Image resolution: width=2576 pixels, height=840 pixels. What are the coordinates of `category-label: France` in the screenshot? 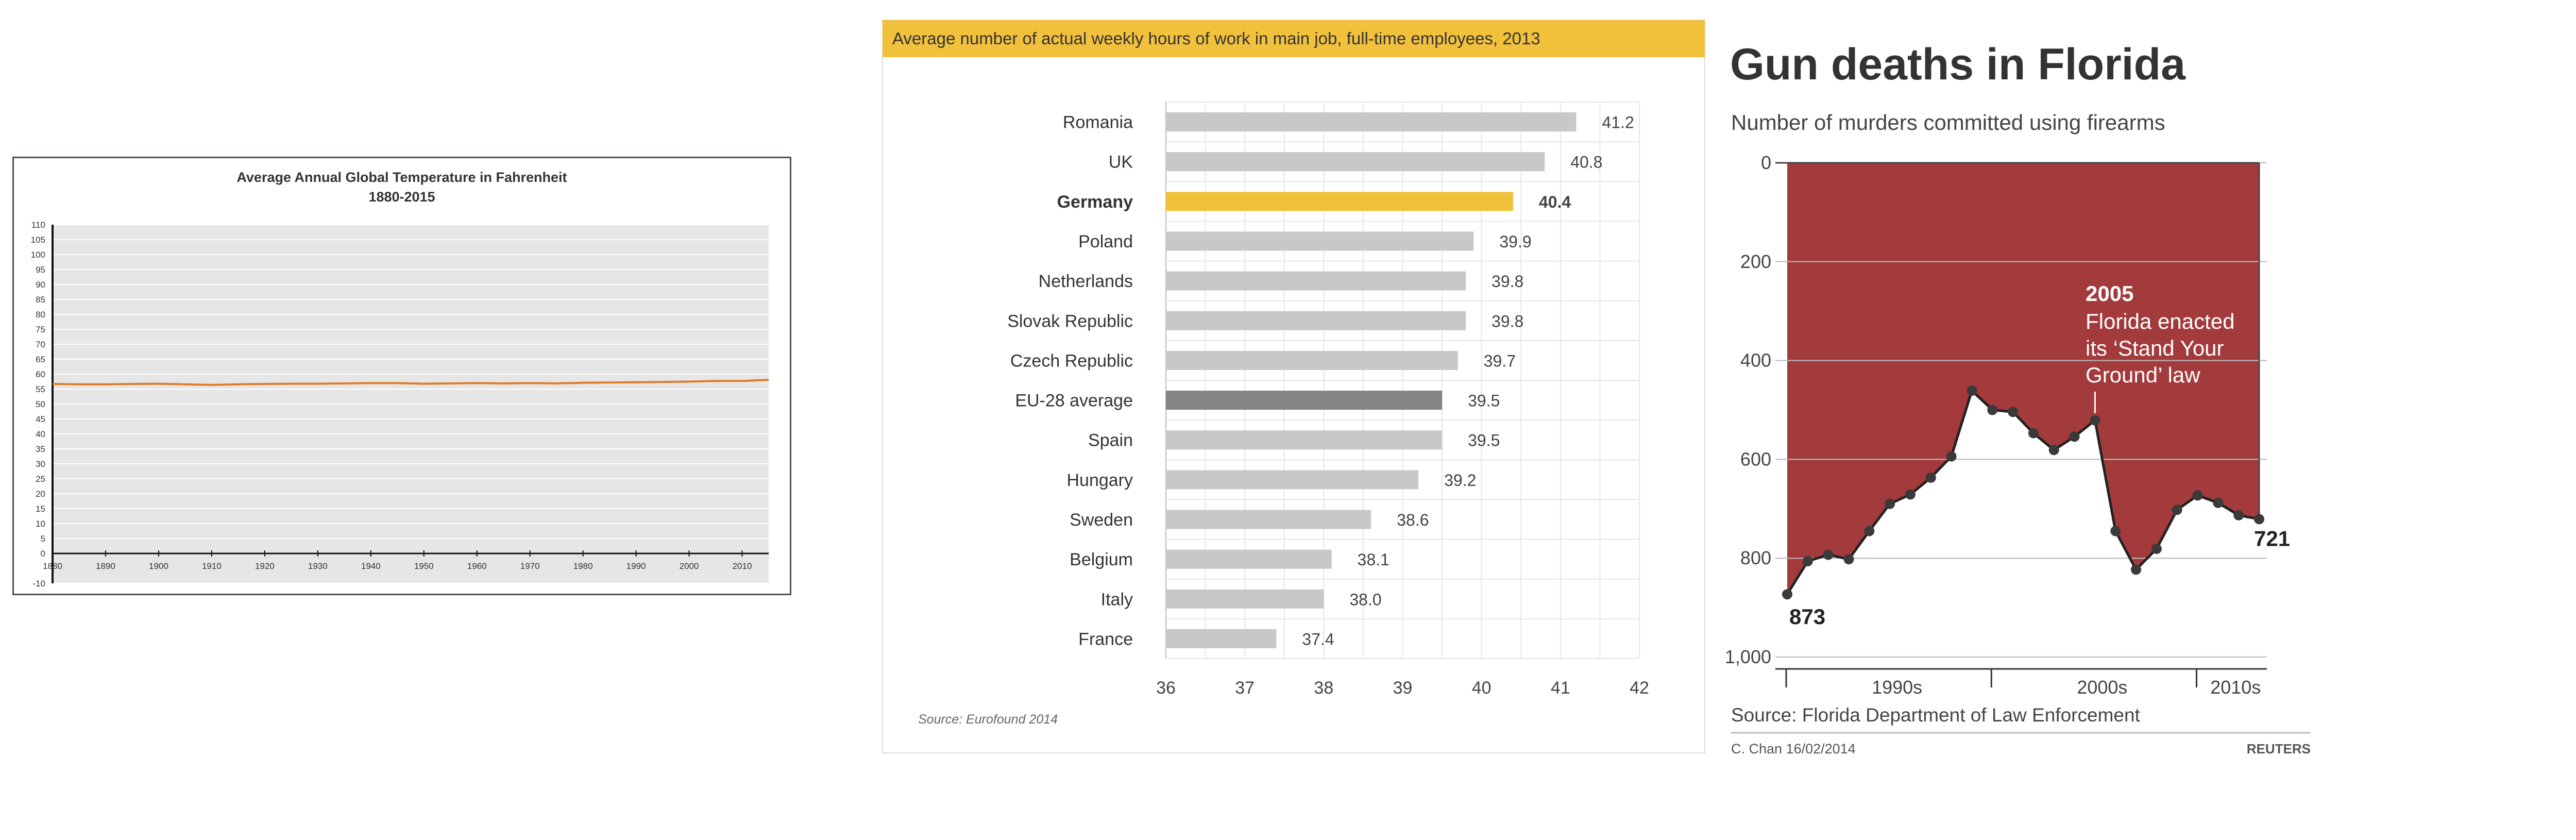 It's located at (1105, 639).